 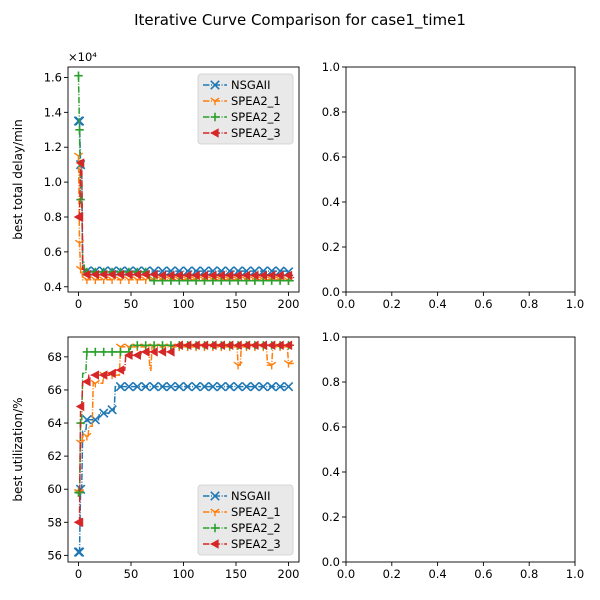 I want to click on legend: NSGAII SPEA2_1 SPEA2_2 SPEA2_3, so click(x=245, y=520).